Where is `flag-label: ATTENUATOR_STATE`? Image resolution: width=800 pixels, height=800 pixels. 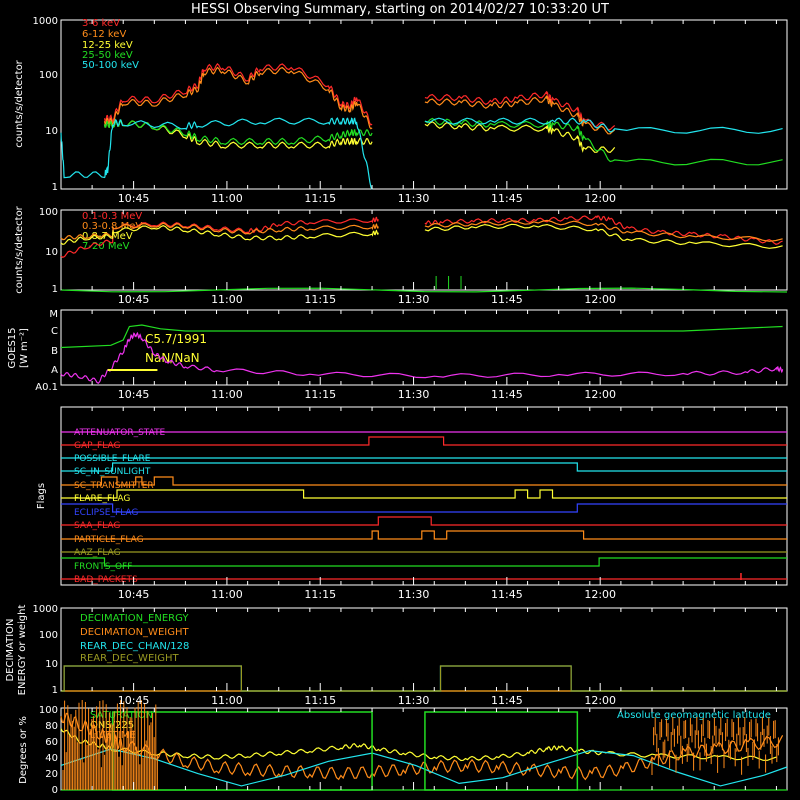 flag-label: ATTENUATOR_STATE is located at coordinates (120, 433).